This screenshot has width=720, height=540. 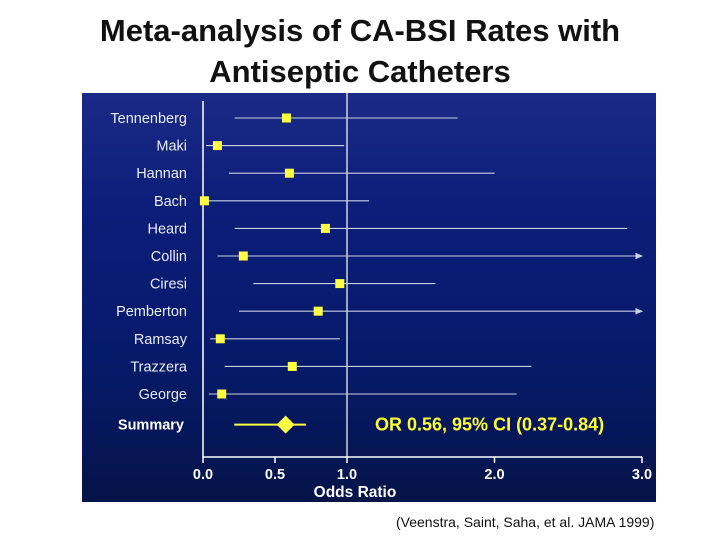 What do you see at coordinates (161, 174) in the screenshot?
I see `study-label: Hannan` at bounding box center [161, 174].